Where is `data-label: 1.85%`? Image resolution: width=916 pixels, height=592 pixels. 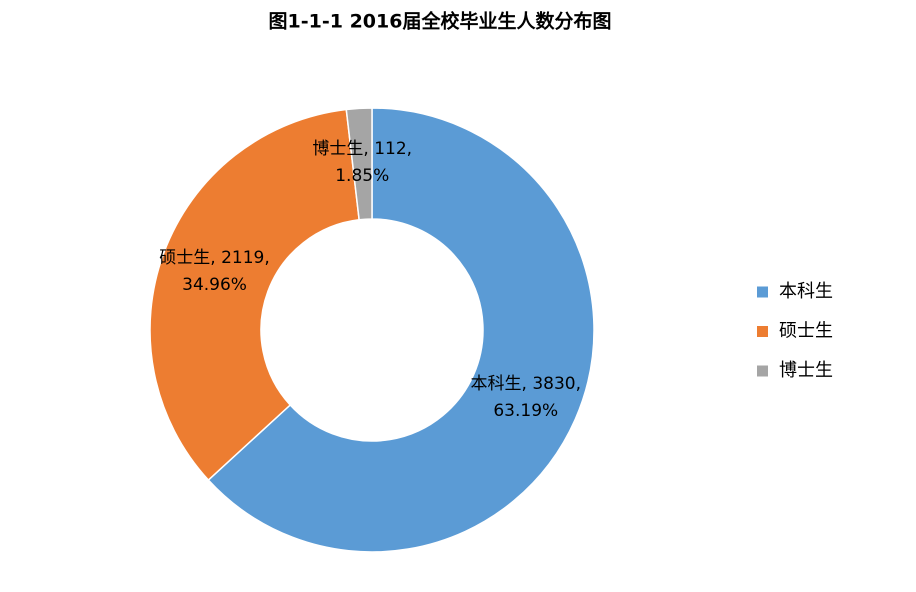 data-label: 1.85% is located at coordinates (362, 176).